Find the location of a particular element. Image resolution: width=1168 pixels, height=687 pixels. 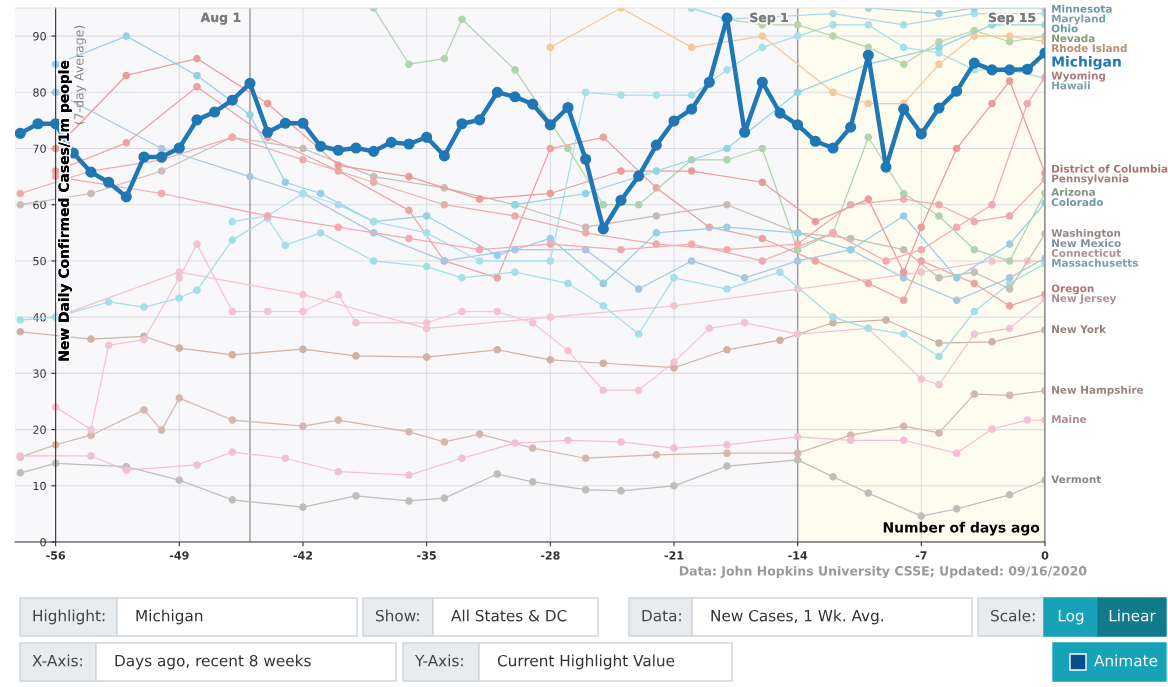

series-label: District of Columbia is located at coordinates (1110, 168).